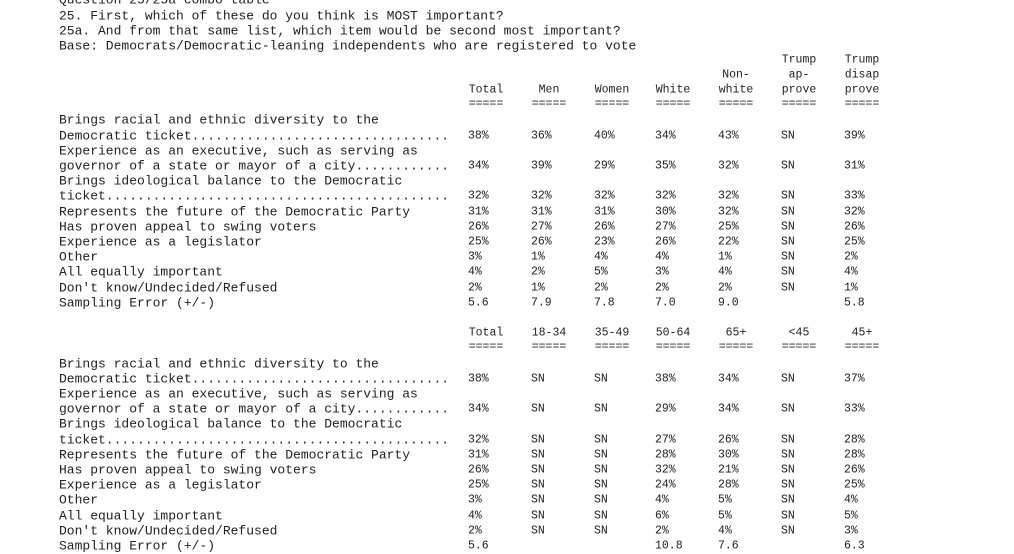 The width and height of the screenshot is (1014, 554). What do you see at coordinates (601, 288) in the screenshot?
I see `cell-value: 2%` at bounding box center [601, 288].